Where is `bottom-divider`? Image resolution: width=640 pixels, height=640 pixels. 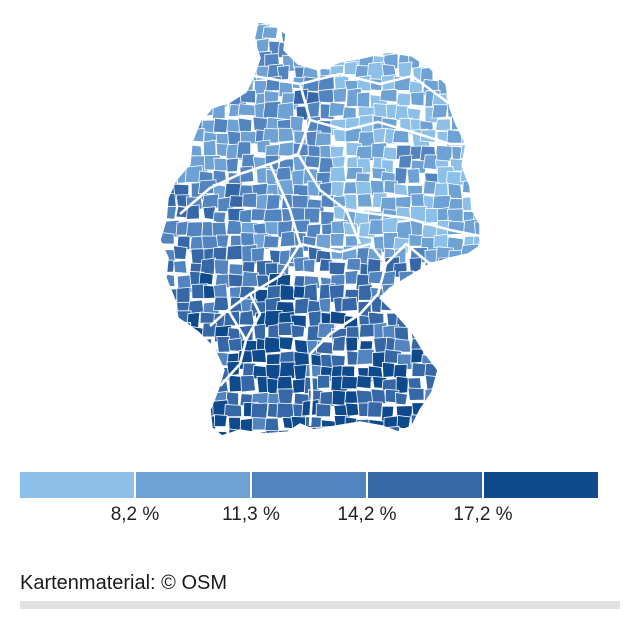
bottom-divider is located at coordinates (320, 605).